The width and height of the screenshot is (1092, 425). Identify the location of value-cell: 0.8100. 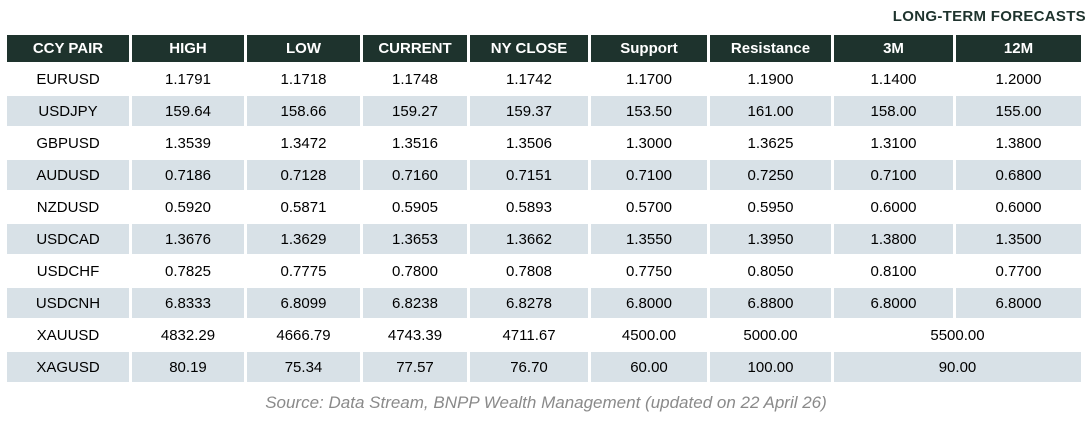
(893, 271).